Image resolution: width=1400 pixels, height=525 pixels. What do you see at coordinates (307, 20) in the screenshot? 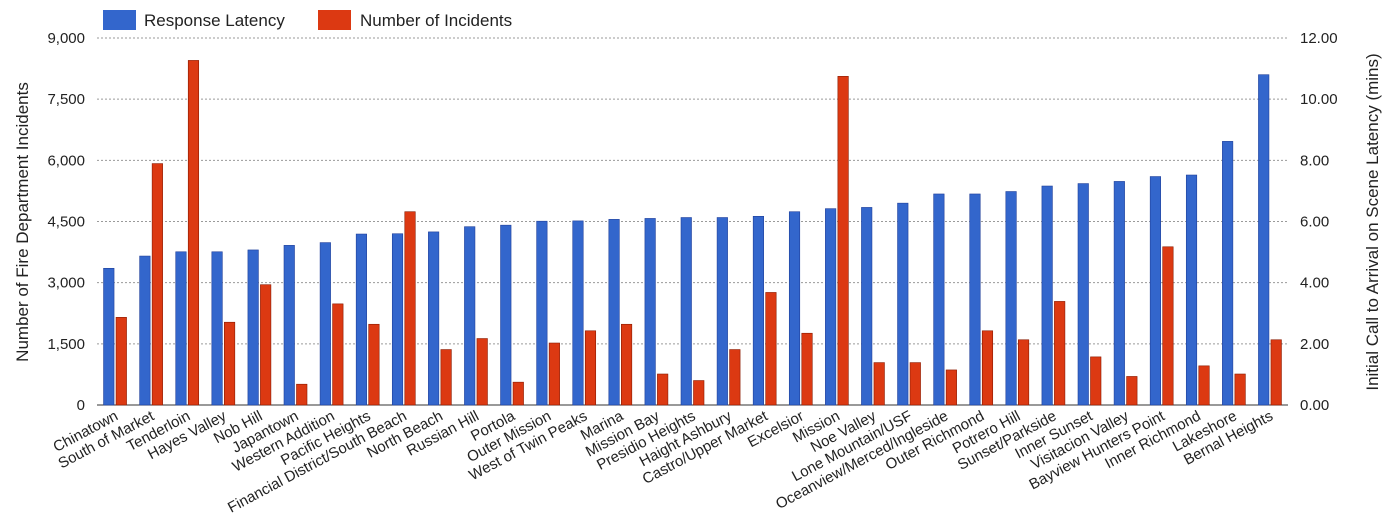
I see `legend: Response Latency Number of Incidents` at bounding box center [307, 20].